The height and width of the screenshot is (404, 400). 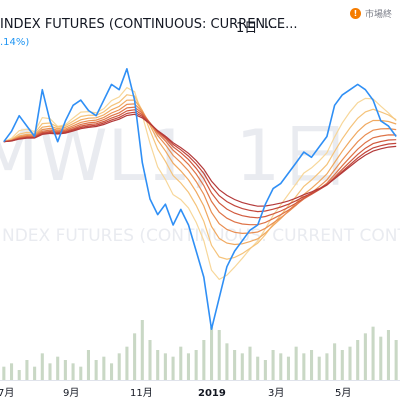 What do you see at coordinates (200, 350) in the screenshot?
I see `volume-bars` at bounding box center [200, 350].